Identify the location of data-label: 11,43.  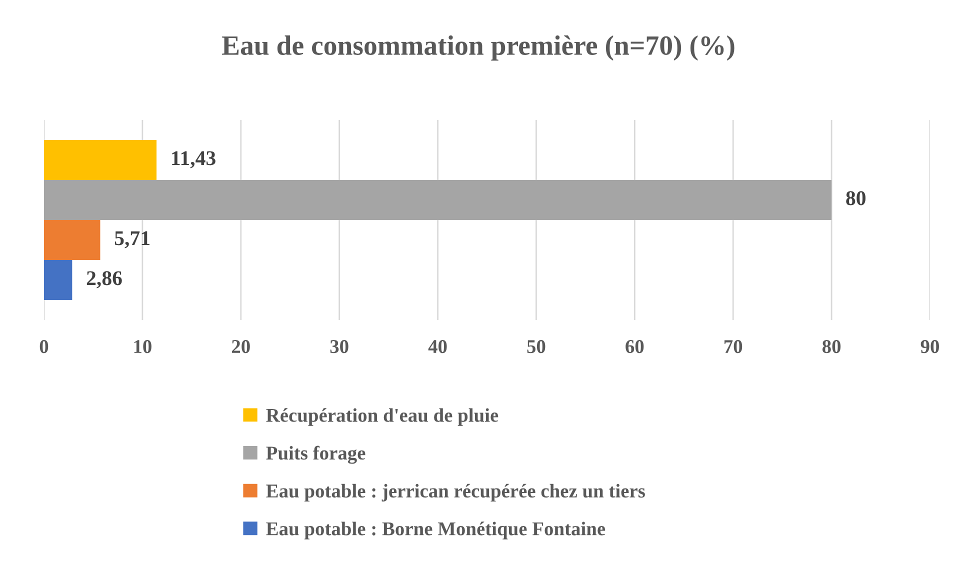
(194, 159).